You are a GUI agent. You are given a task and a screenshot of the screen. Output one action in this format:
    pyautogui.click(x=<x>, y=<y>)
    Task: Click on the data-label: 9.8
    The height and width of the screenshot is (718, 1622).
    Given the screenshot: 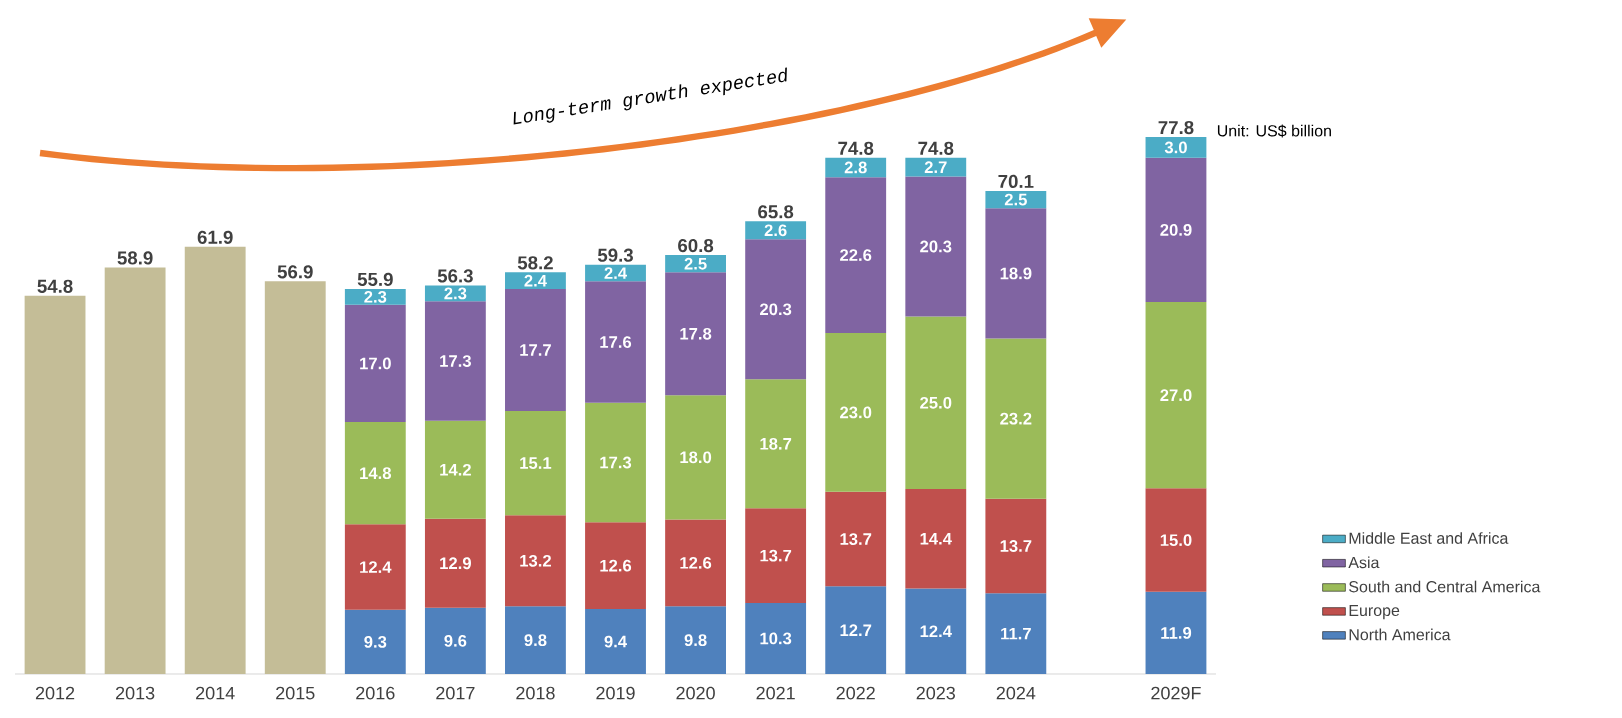 What is the action you would take?
    pyautogui.click(x=535, y=640)
    